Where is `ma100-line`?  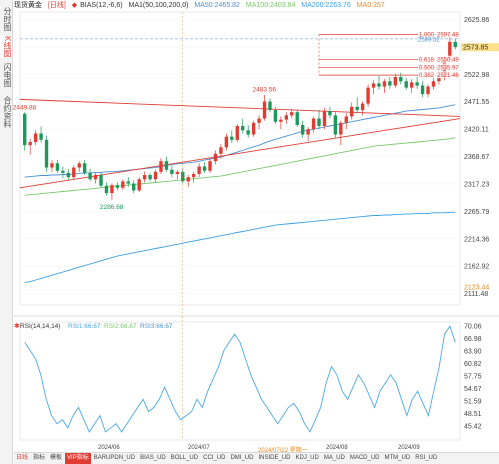
ma100-line is located at coordinates (240, 166).